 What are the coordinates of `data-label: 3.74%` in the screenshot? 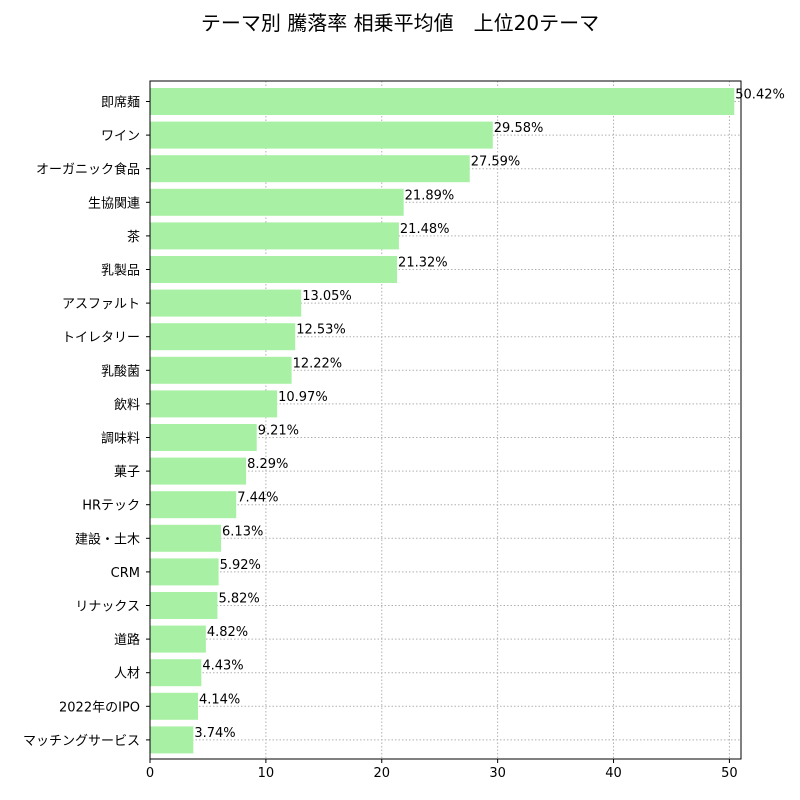 It's located at (214, 733).